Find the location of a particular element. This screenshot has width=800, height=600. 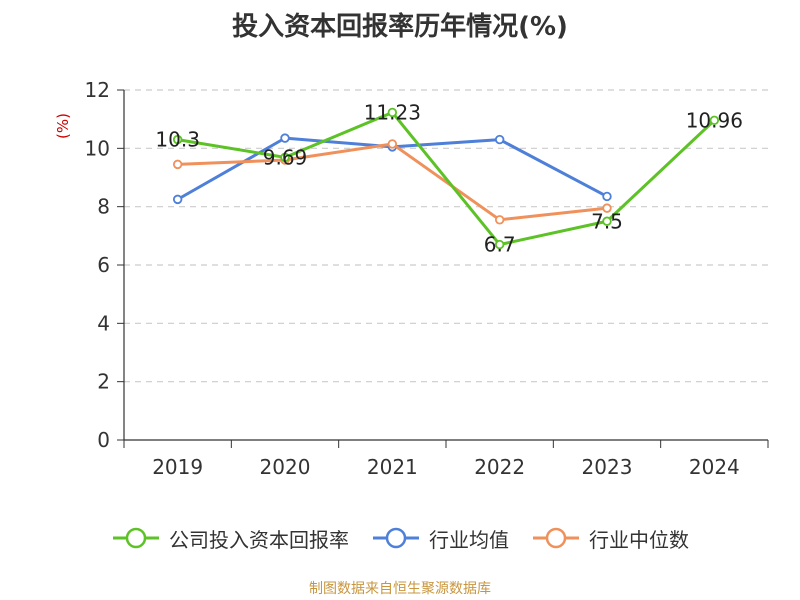

y-tick-label: 4 is located at coordinates (103, 323).